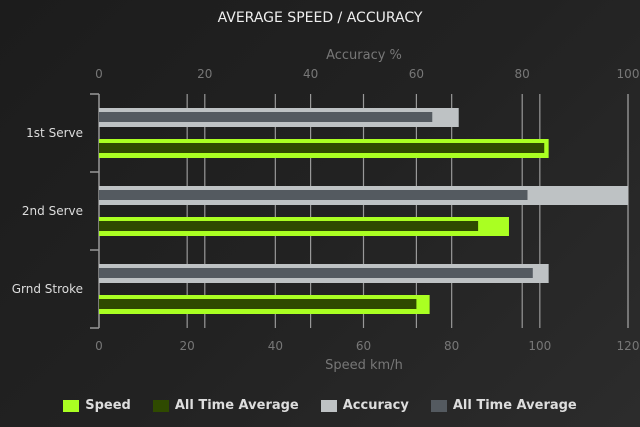  What do you see at coordinates (416, 74) in the screenshot?
I see `accuracy-tick-label: 60` at bounding box center [416, 74].